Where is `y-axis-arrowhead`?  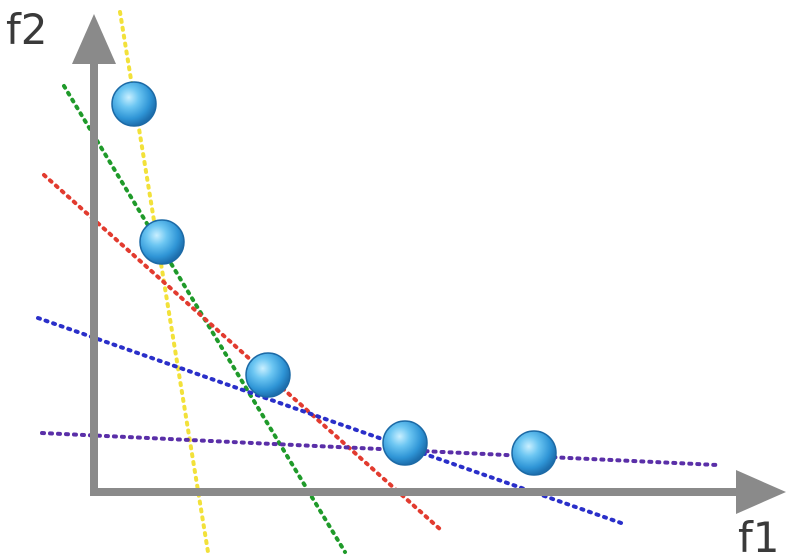
y-axis-arrowhead is located at coordinates (94, 39).